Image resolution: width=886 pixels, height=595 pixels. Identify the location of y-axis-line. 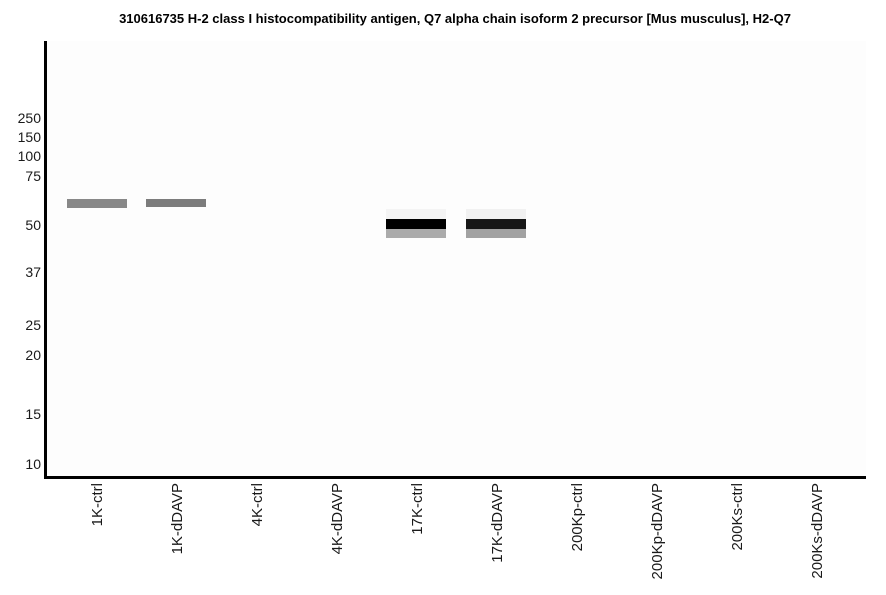
(45, 260).